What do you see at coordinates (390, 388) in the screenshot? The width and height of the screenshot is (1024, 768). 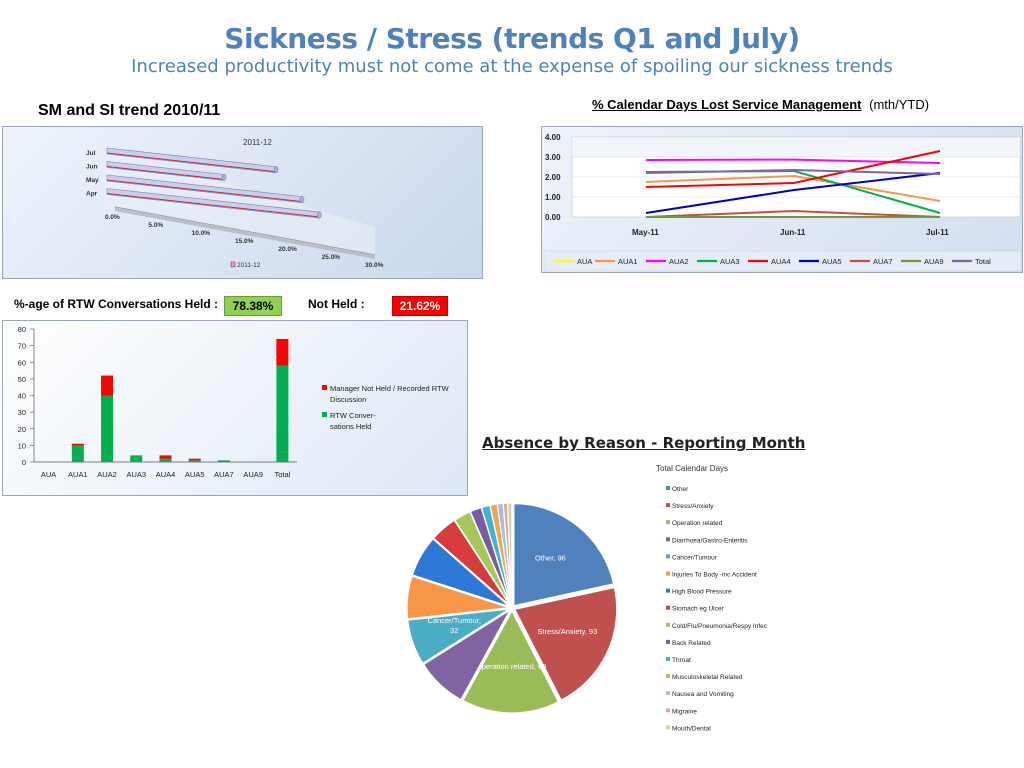 I see `rtw-legend-label-not-held-1: Manager Not Held / Recorded RTW` at bounding box center [390, 388].